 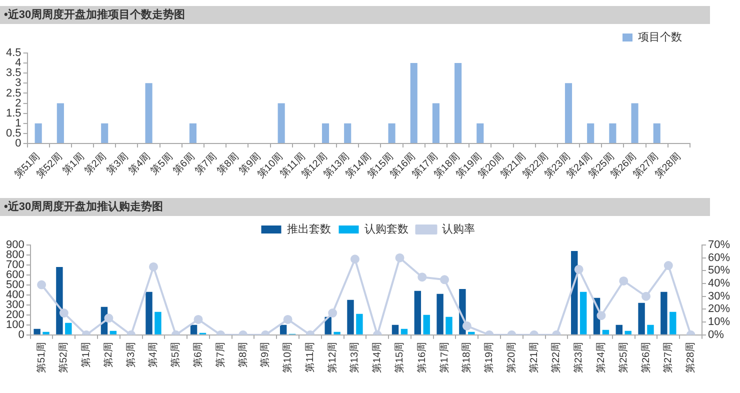 I want to click on y-tick-label: 3.5, so click(x=14, y=73).